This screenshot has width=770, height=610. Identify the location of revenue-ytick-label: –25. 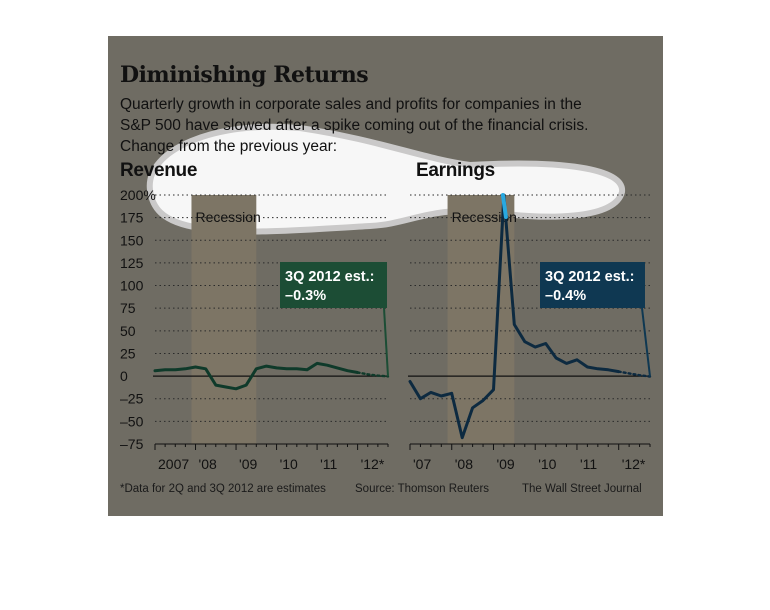
(132, 399).